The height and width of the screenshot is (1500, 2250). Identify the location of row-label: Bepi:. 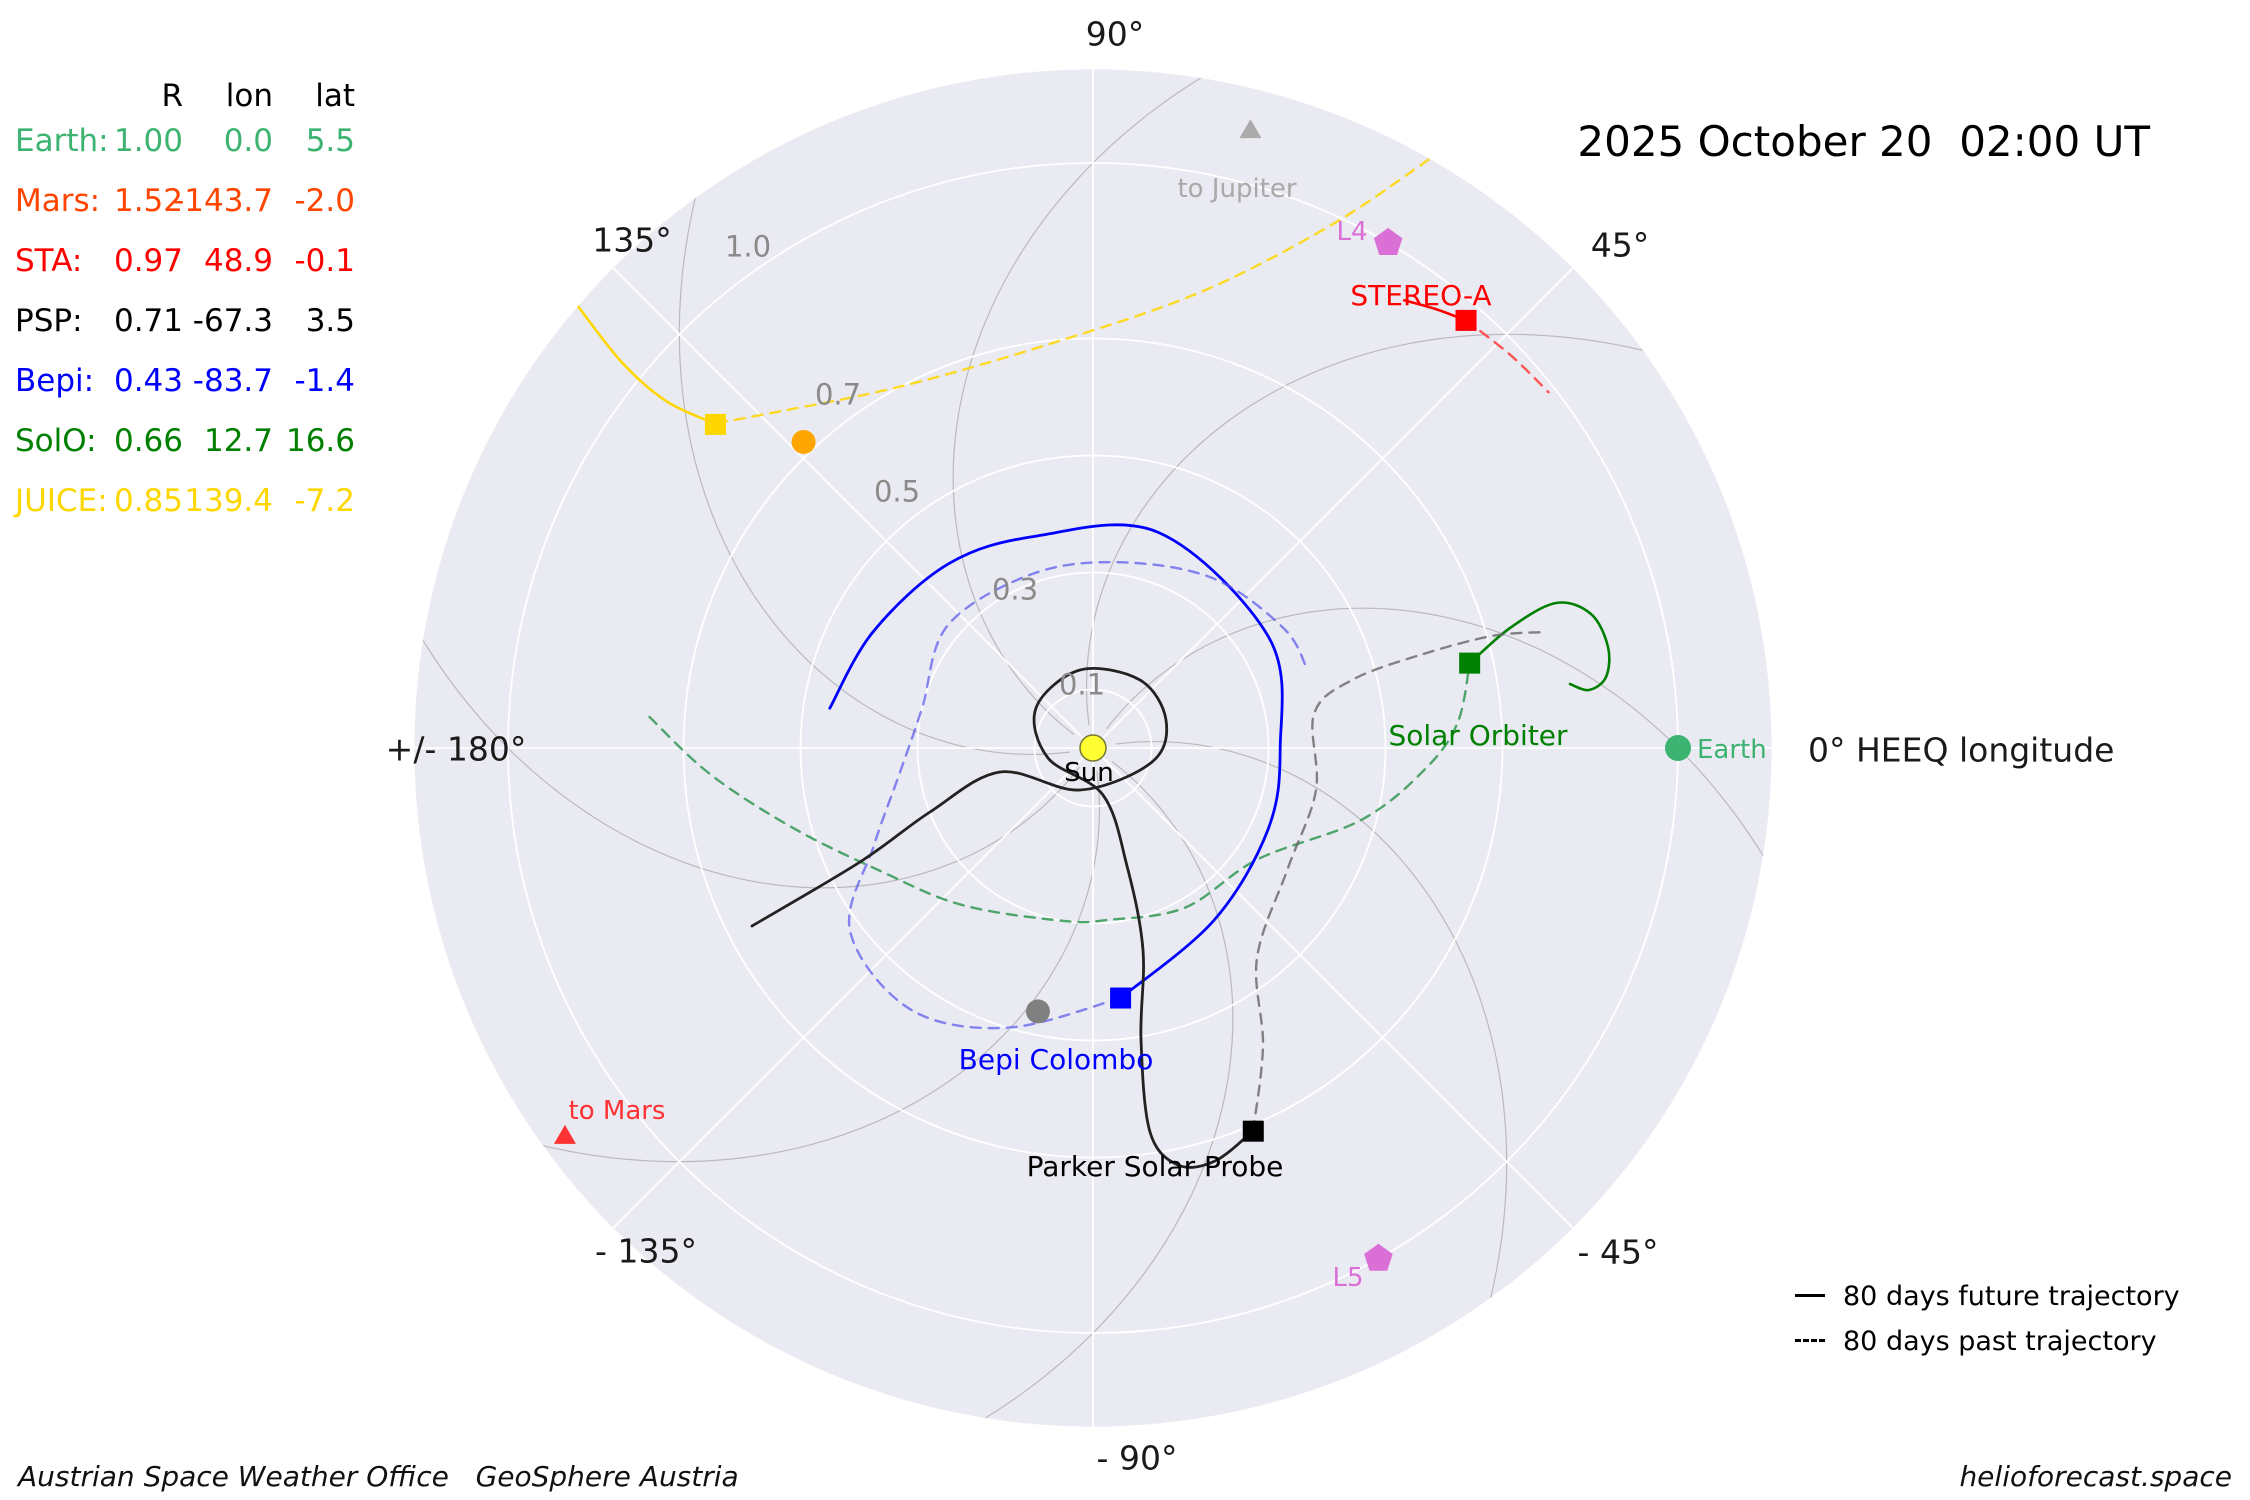
(55, 381).